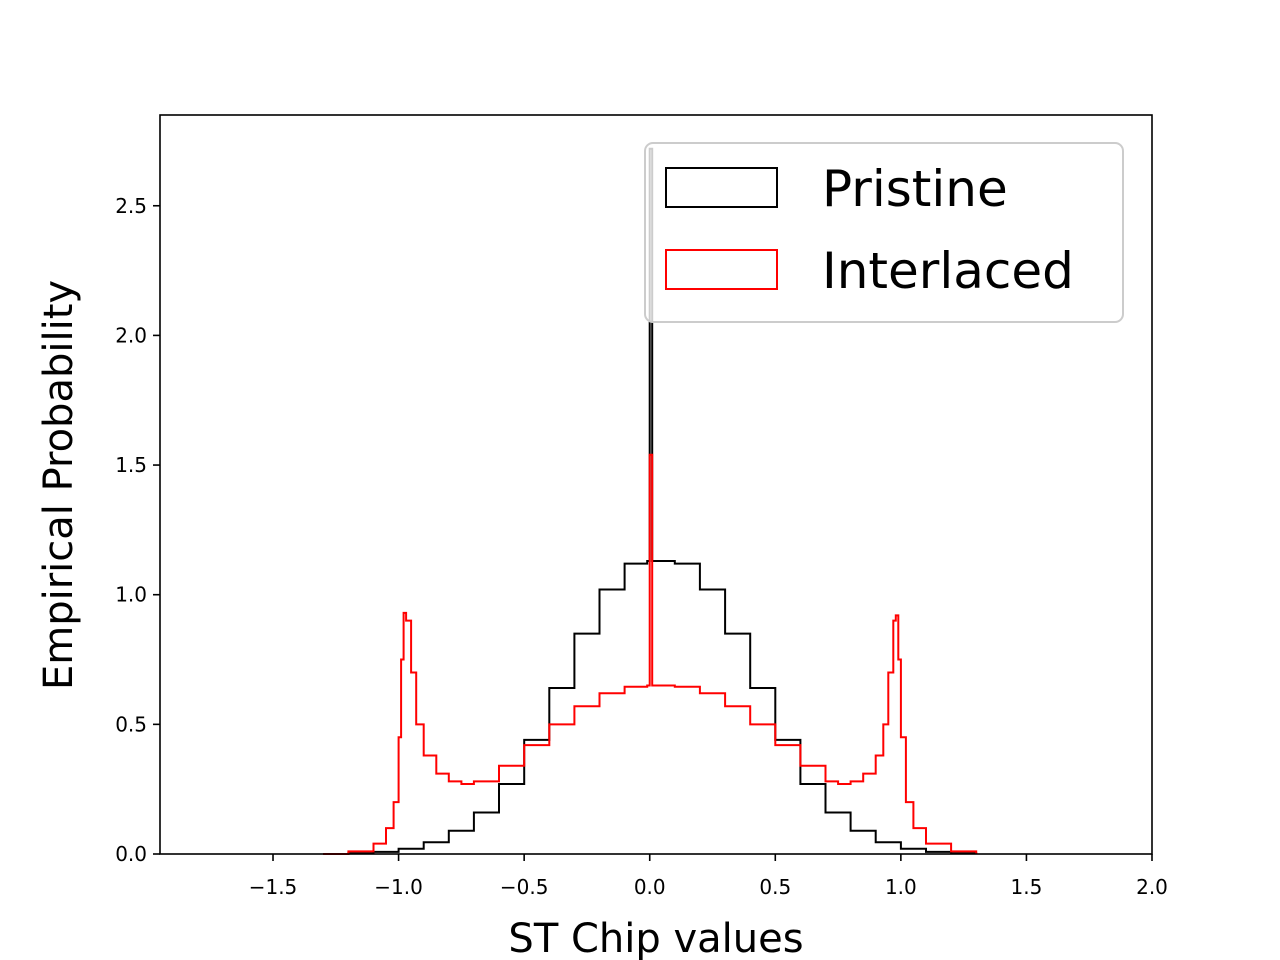  Describe the element at coordinates (1152, 887) in the screenshot. I see `x-tick-label: 2.0` at that location.